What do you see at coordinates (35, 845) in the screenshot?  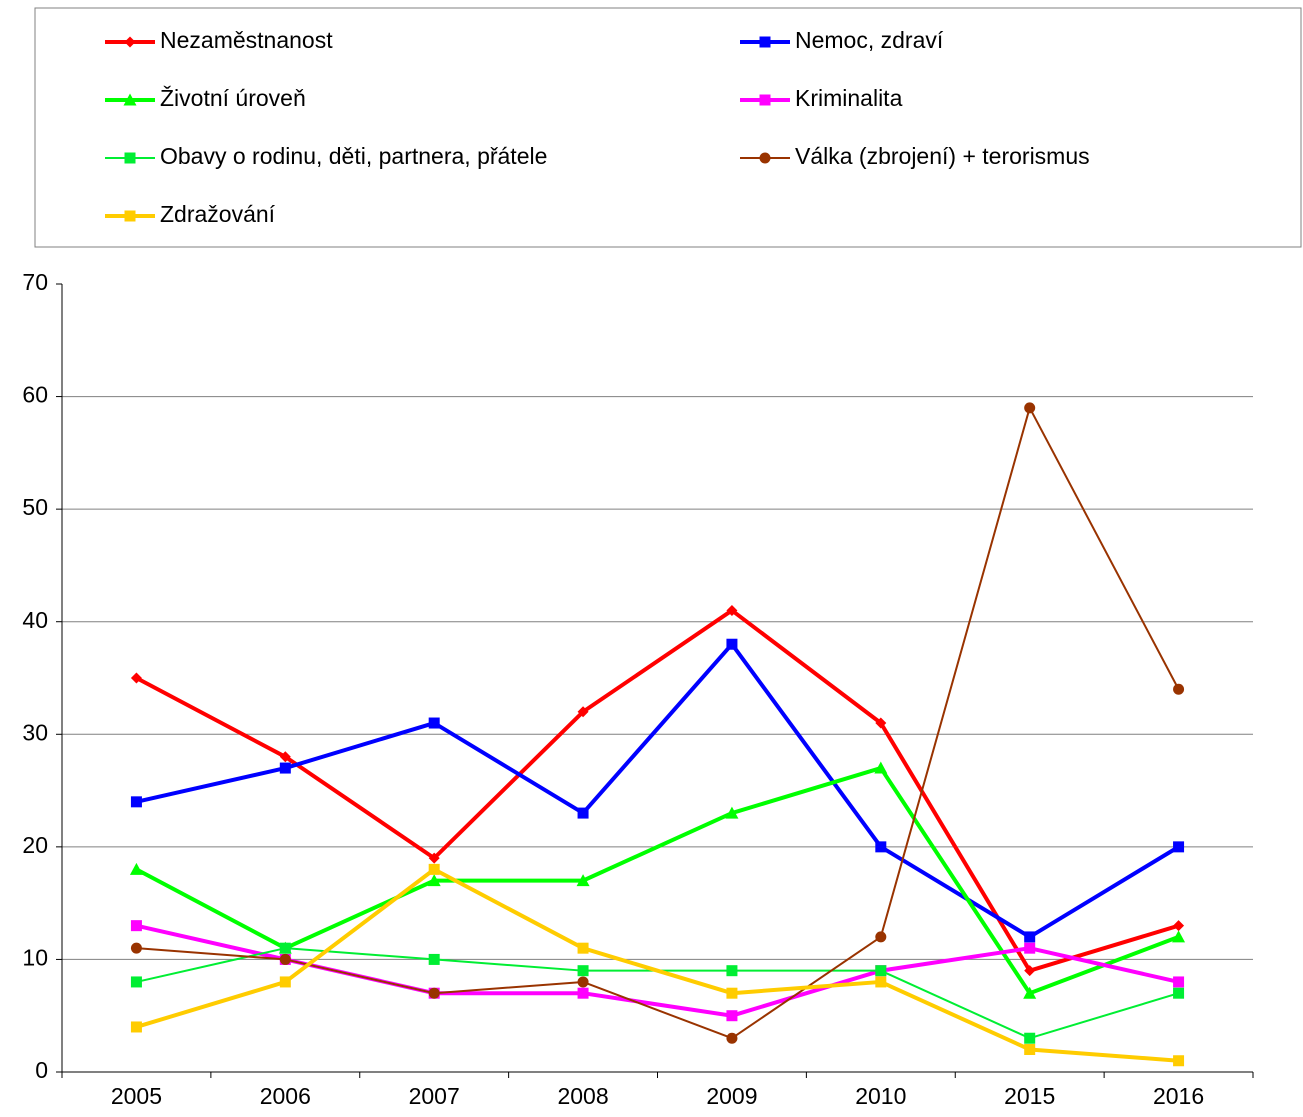 I see `y-tick-label: 20` at bounding box center [35, 845].